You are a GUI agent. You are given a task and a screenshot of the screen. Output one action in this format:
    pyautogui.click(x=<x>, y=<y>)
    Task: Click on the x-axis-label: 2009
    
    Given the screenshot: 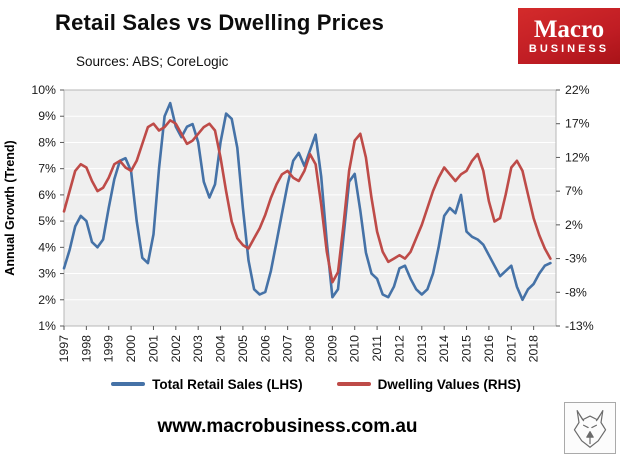 What is the action you would take?
    pyautogui.click(x=332, y=349)
    